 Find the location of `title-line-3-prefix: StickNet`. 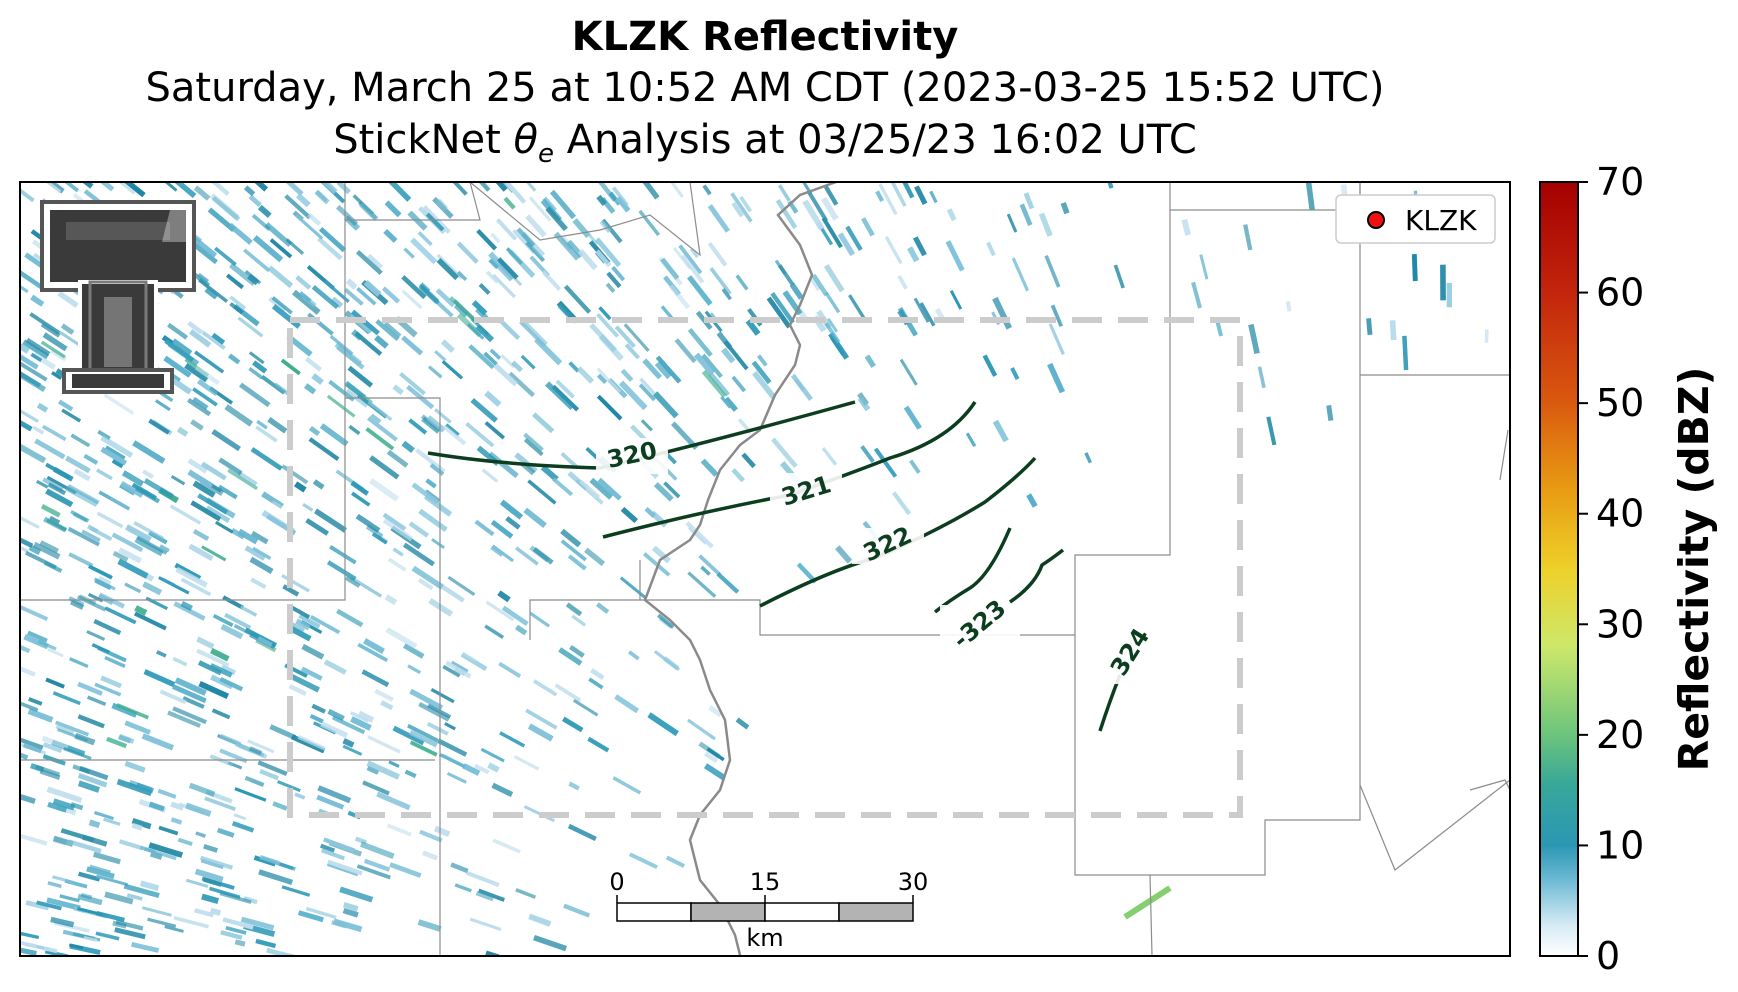

title-line-3-prefix: StickNet is located at coordinates (423, 140).